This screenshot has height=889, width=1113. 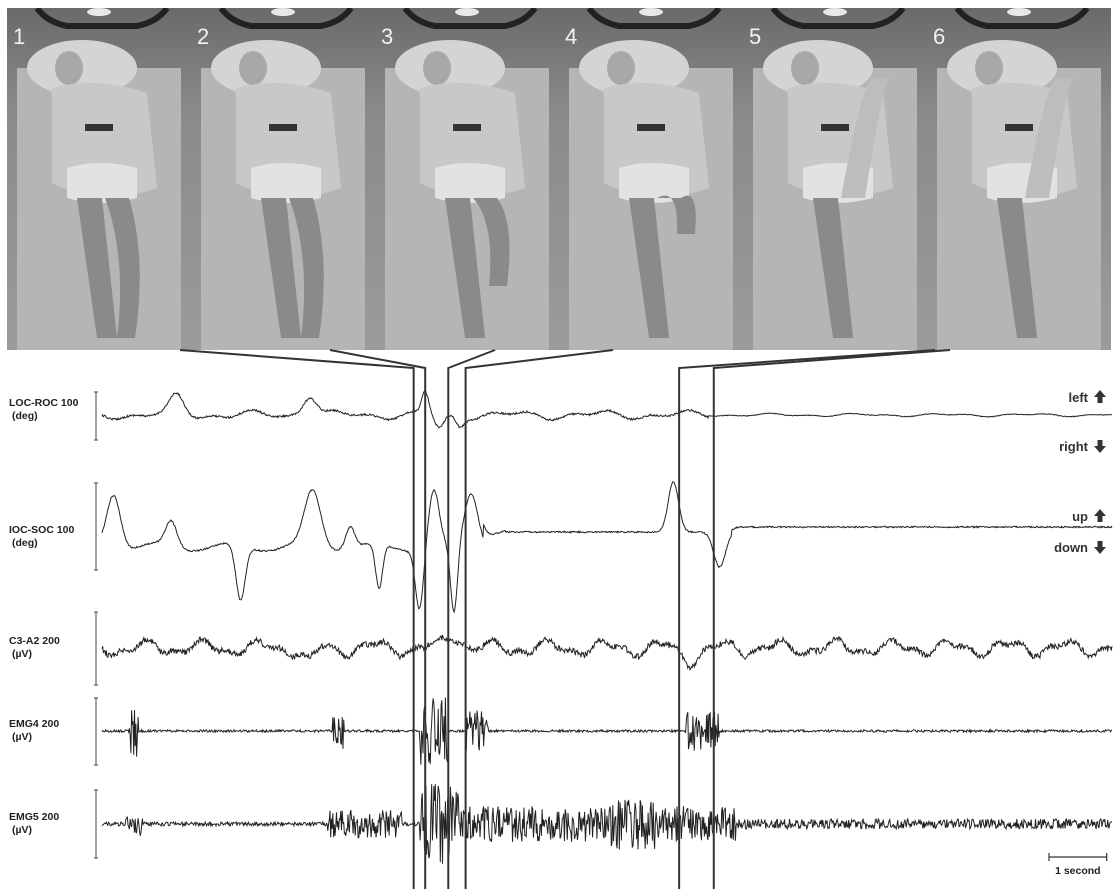 I want to click on channel-label: EMG5 200, so click(x=34, y=817).